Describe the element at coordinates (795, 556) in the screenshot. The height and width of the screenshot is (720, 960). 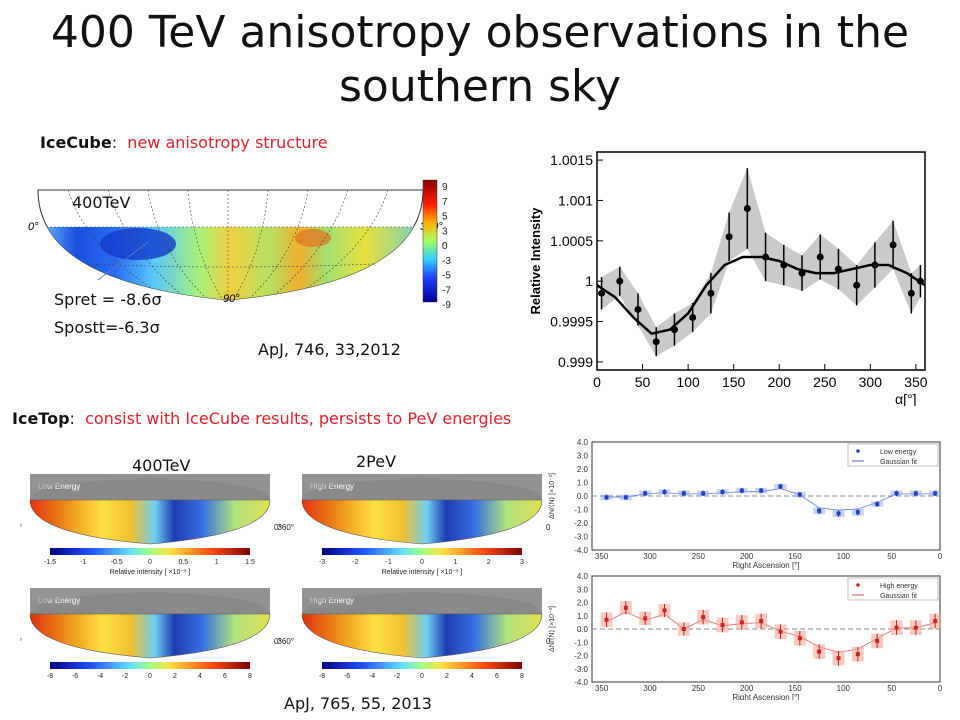
I see `x-tick-label: 150` at that location.